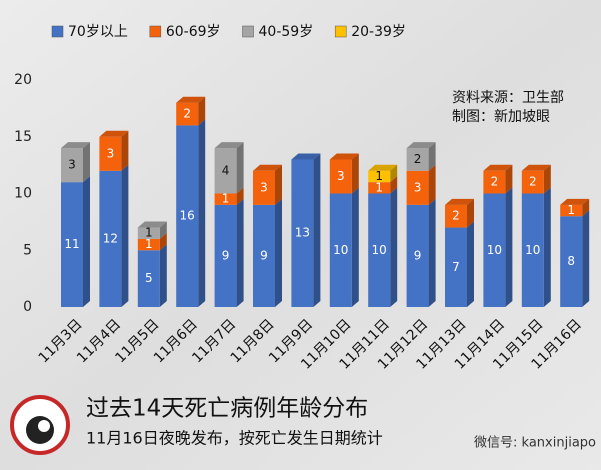  Describe the element at coordinates (227, 409) in the screenshot. I see `chart-title: 过去14天死亡病例年龄分布` at that location.